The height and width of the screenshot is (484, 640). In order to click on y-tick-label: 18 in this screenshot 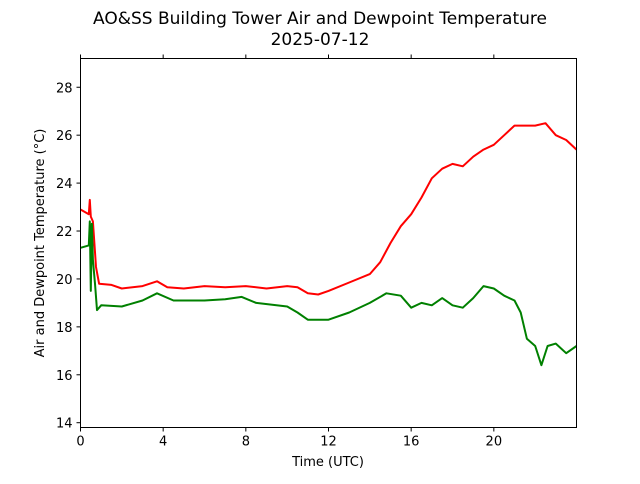, I will do `click(64, 328)`.